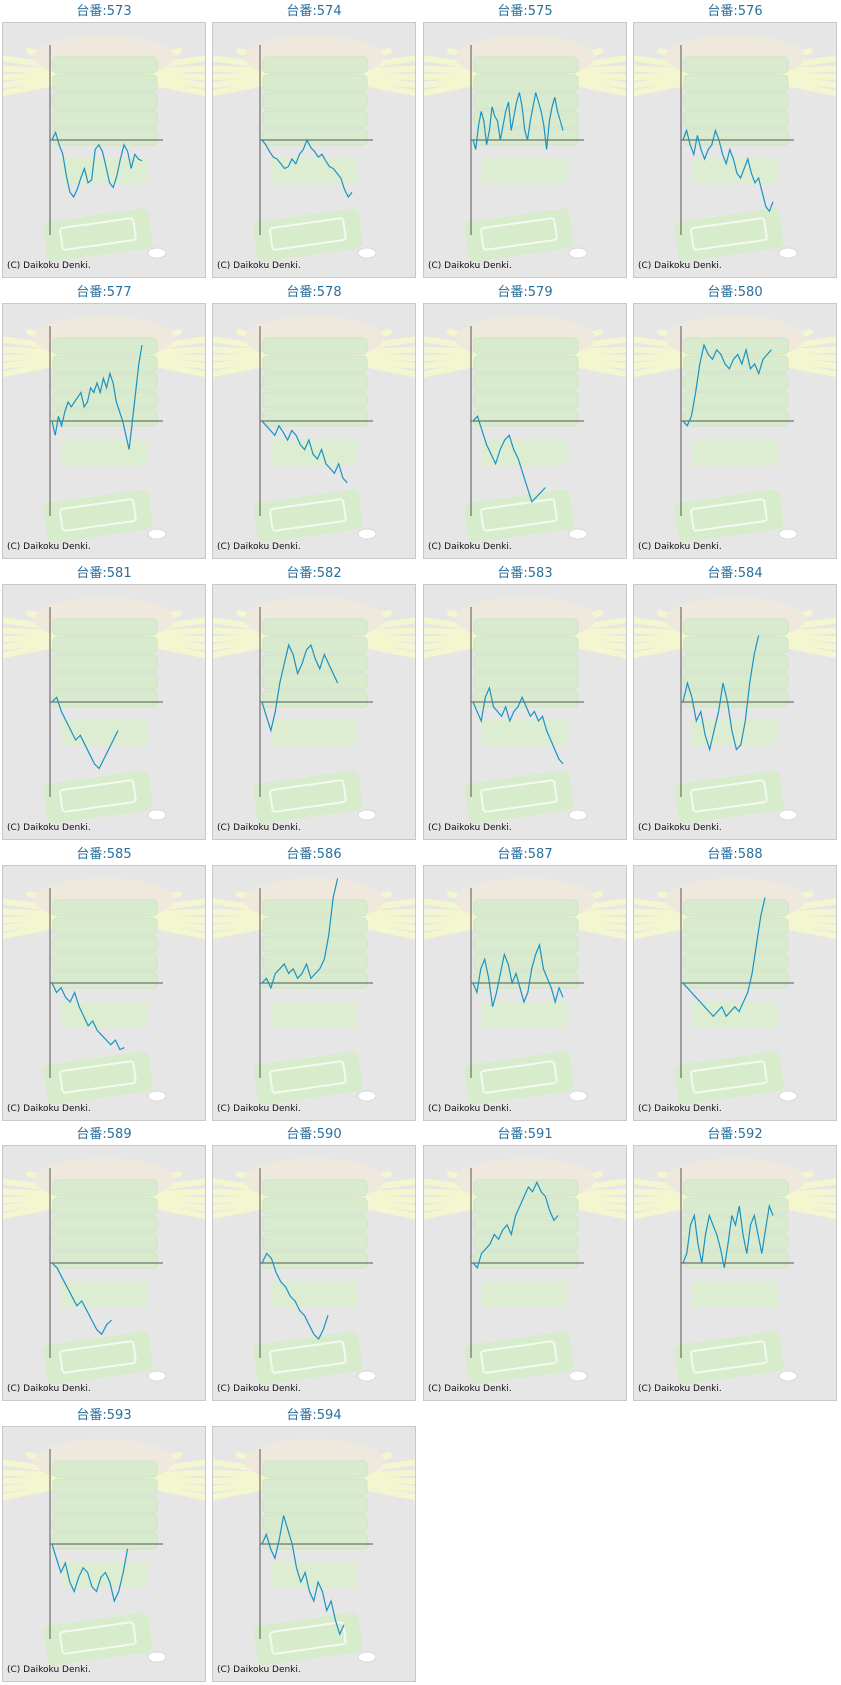 This screenshot has width=841, height=1685. Describe the element at coordinates (525, 11) in the screenshot. I see `chart-title: 台番:575` at that location.